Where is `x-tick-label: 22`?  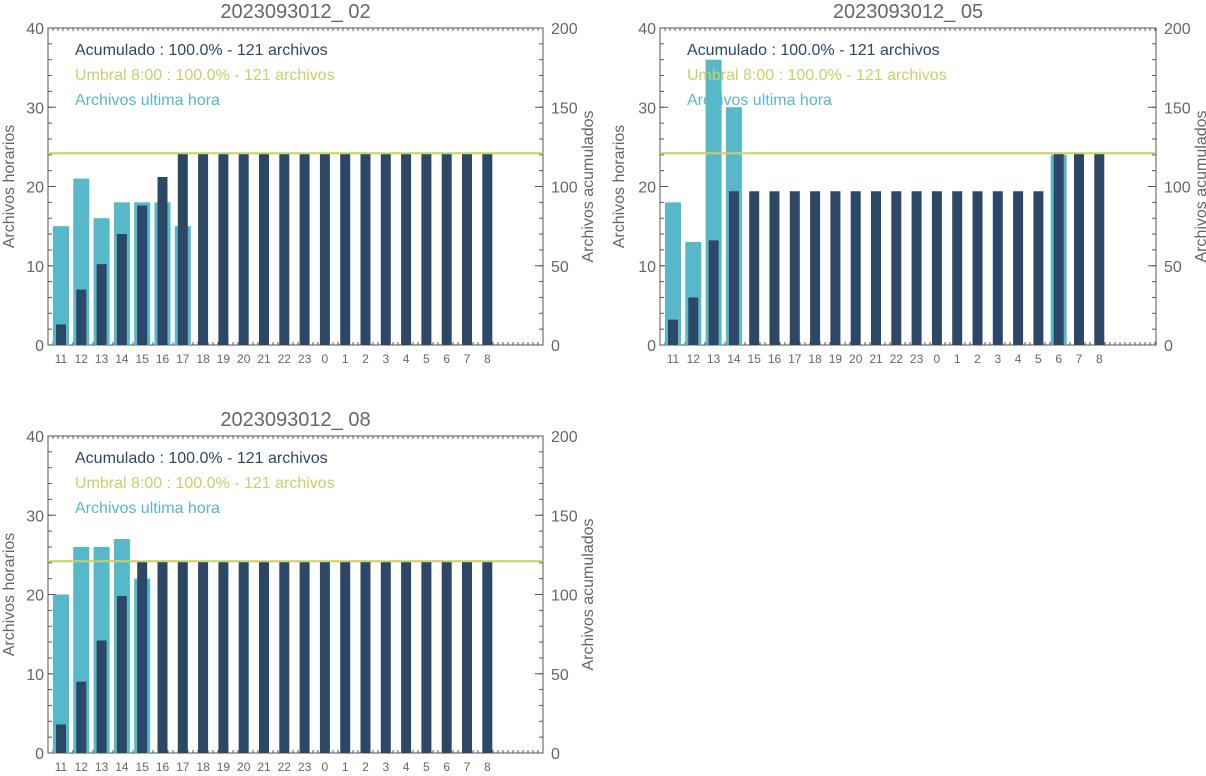 x-tick-label: 22 is located at coordinates (285, 765).